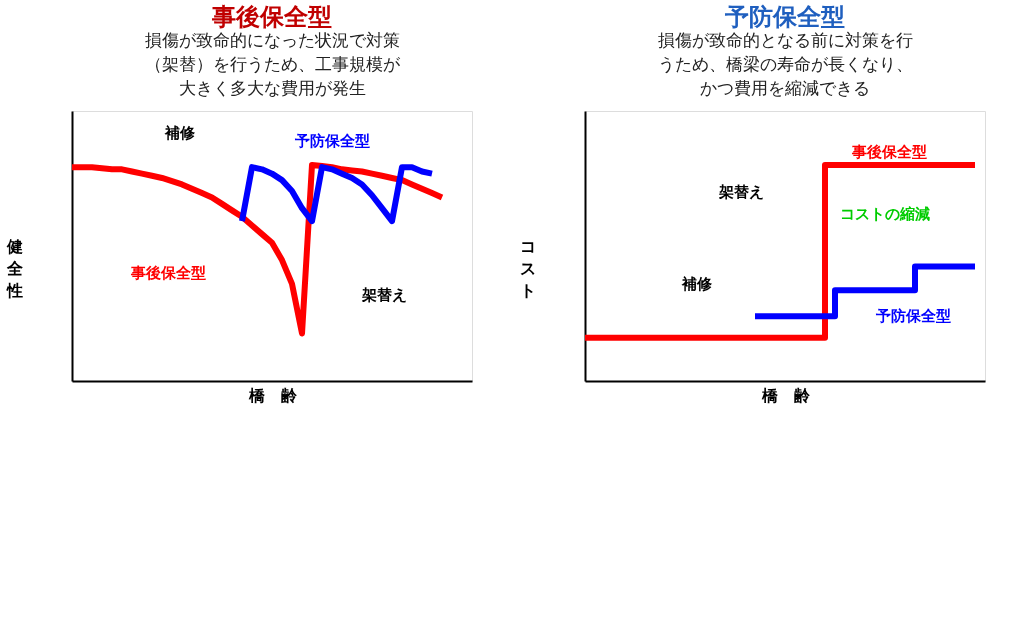  I want to click on y-axis-title: 健全性, so click(14, 268).